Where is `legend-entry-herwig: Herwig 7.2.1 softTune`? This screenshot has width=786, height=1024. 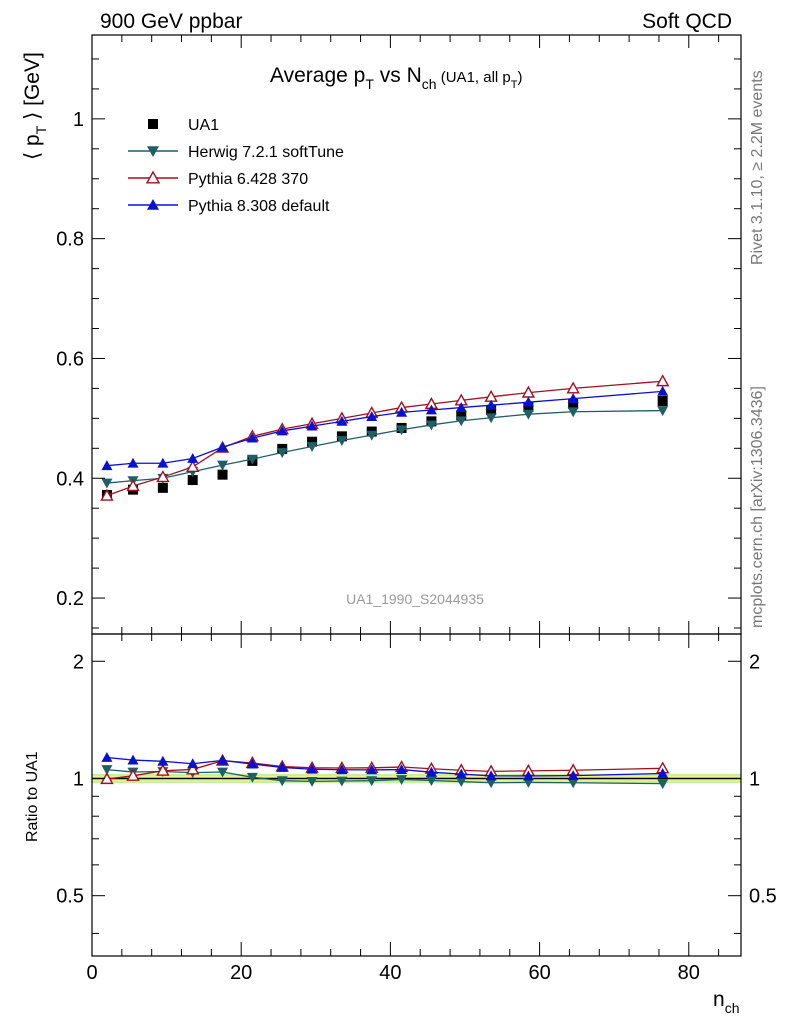
legend-entry-herwig: Herwig 7.2.1 softTune is located at coordinates (236, 152).